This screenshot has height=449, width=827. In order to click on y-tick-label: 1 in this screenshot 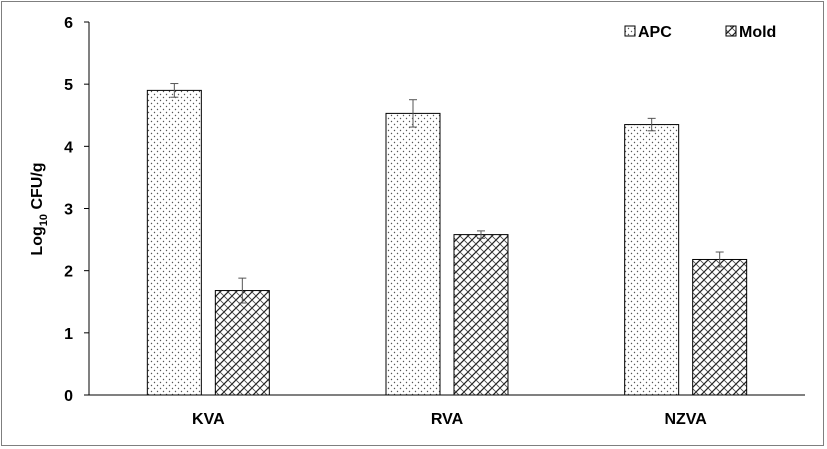, I will do `click(68, 334)`.